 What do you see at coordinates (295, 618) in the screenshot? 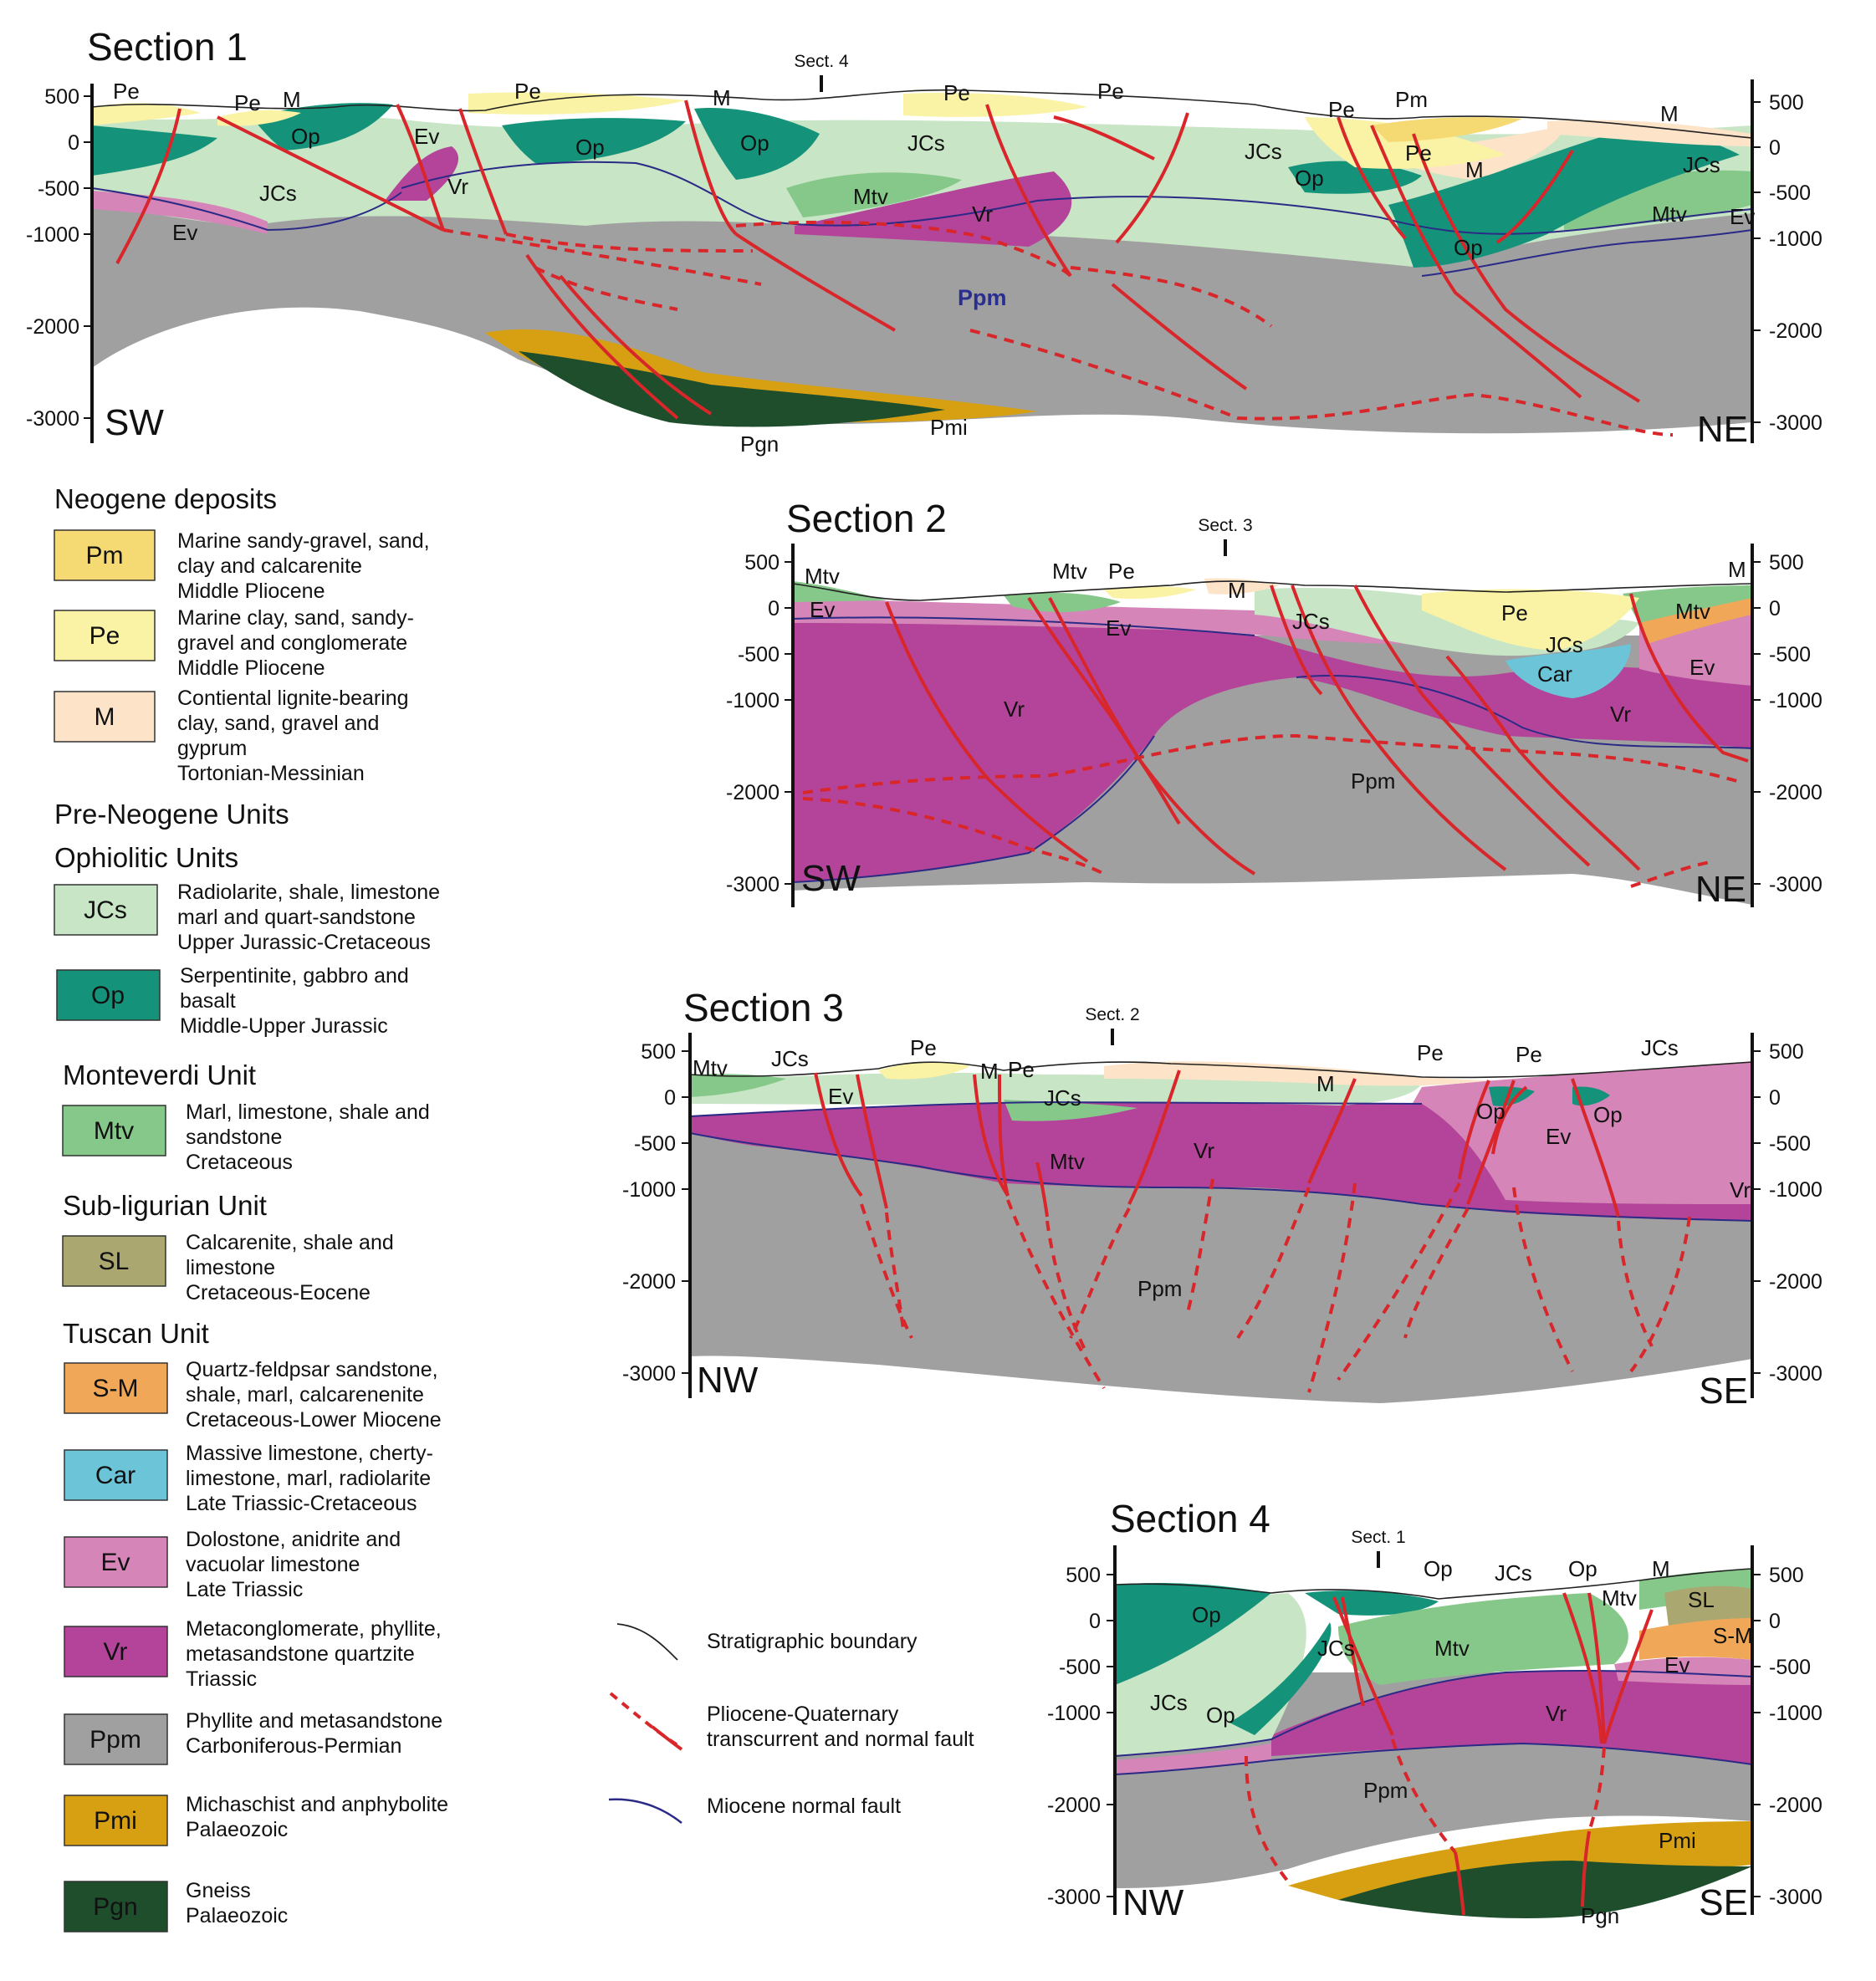
I see `legend-desc: Marine clay, sand, sandy-` at bounding box center [295, 618].